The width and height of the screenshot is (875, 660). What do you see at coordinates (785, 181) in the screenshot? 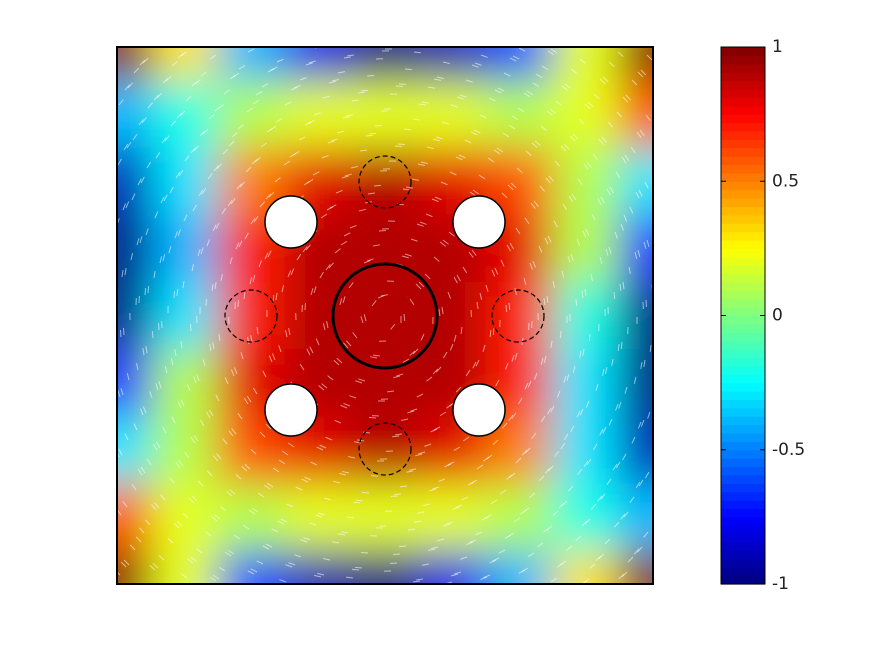
I see `colorbar-tick-label: 0.5` at bounding box center [785, 181].